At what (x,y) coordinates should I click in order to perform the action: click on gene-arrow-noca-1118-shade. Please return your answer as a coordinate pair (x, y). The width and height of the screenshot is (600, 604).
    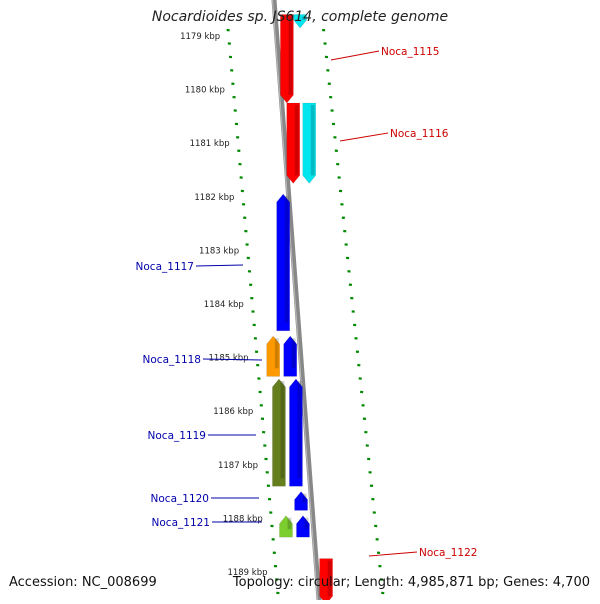
    Looking at the image, I should click on (294, 353).